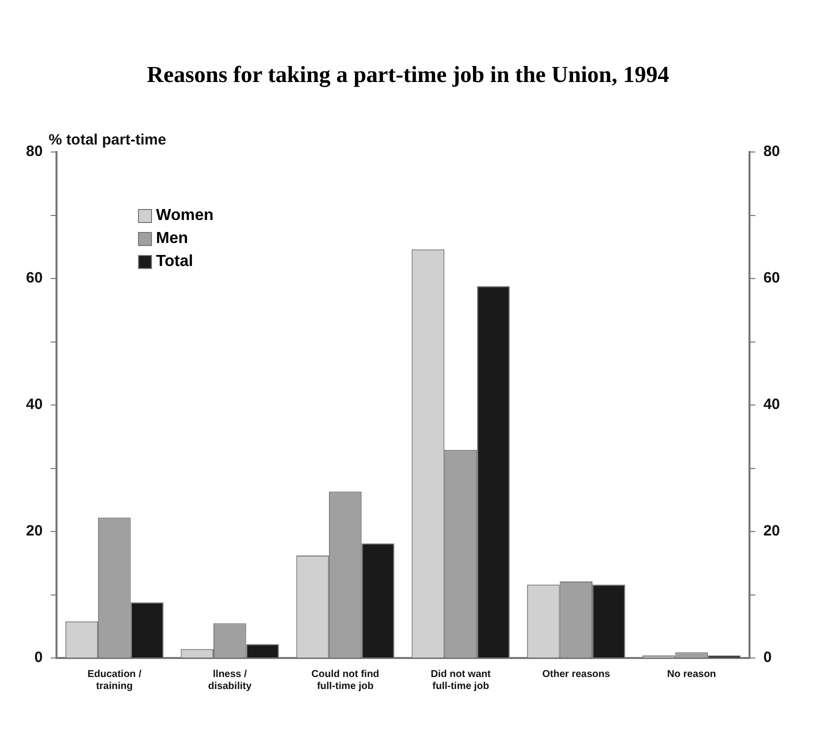  I want to click on legend-label: Men, so click(172, 239).